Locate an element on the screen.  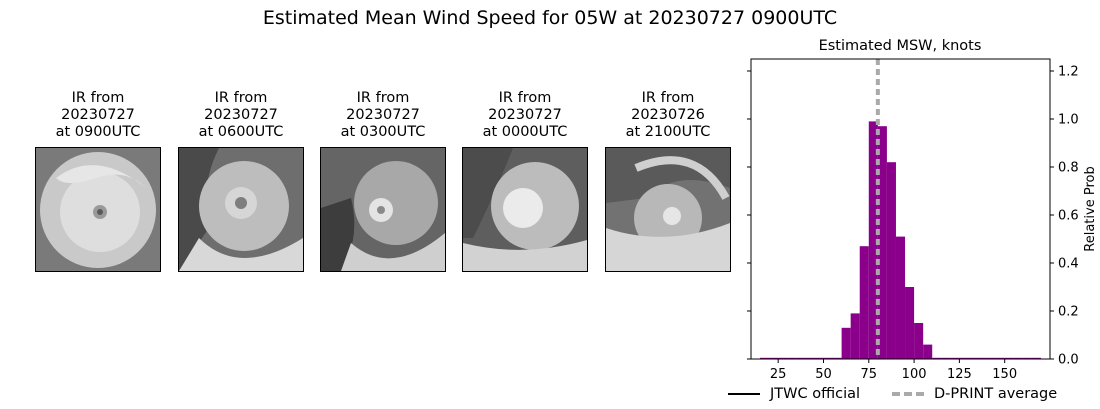
ir-panel-4: IR from 20230727 at 0000UTC is located at coordinates (525, 181).